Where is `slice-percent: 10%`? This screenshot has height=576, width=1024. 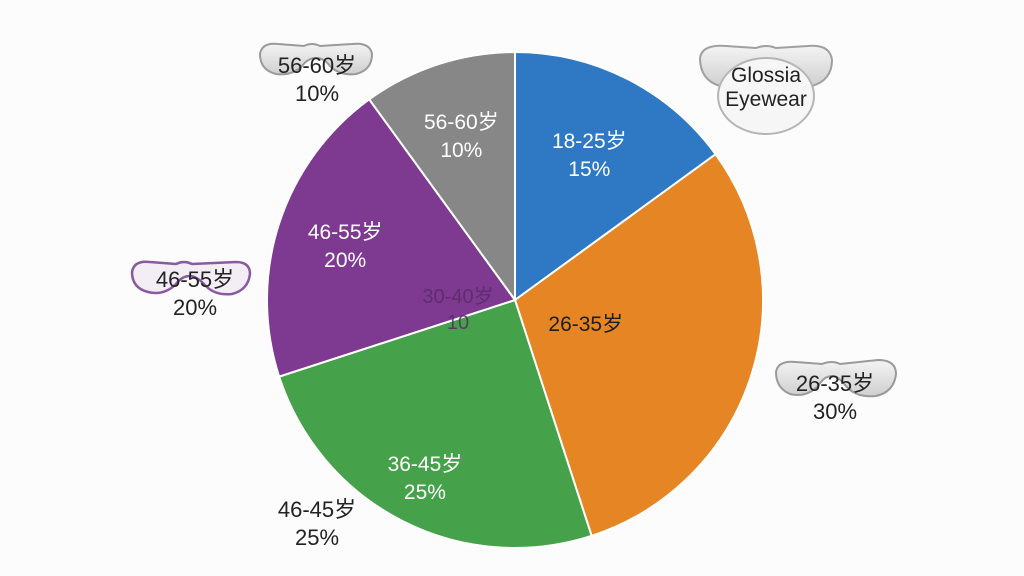 slice-percent: 10% is located at coordinates (461, 150).